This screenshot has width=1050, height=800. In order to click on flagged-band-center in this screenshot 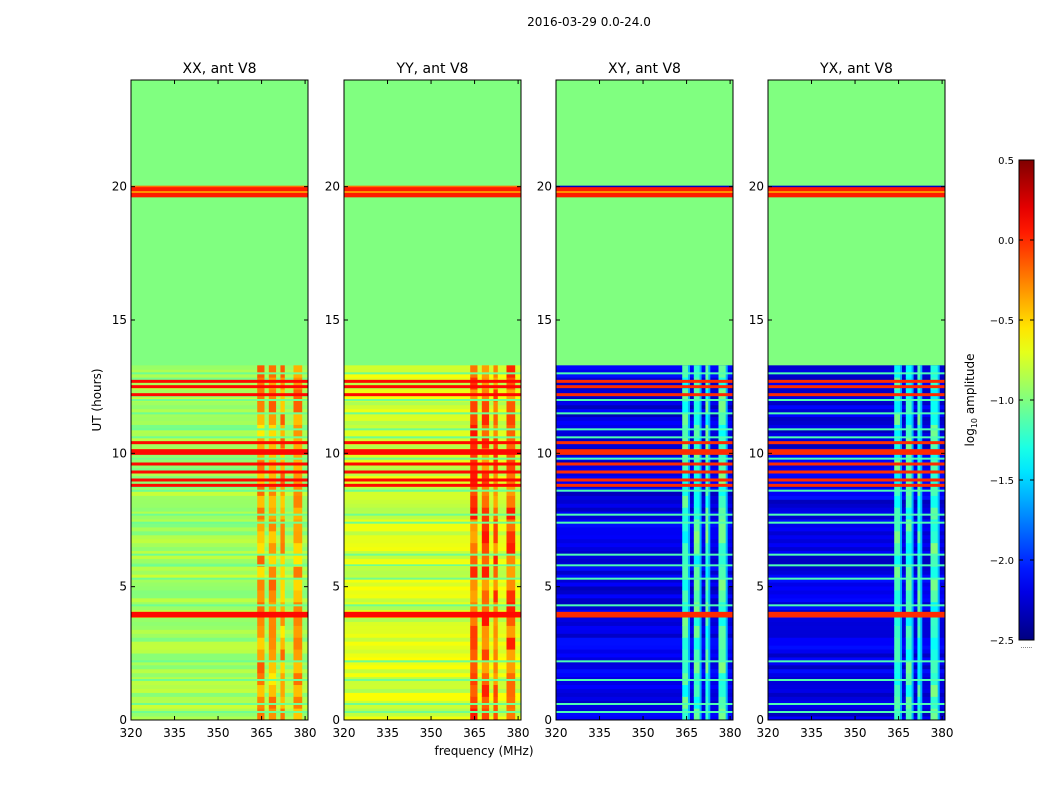, I will do `click(219, 192)`.